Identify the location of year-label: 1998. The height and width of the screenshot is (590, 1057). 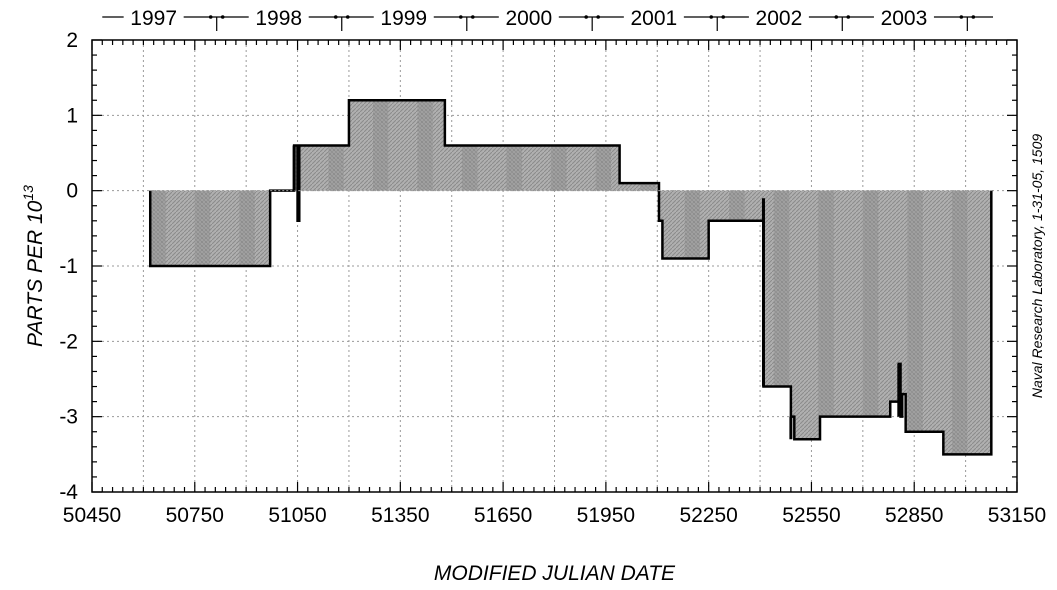
(278, 18).